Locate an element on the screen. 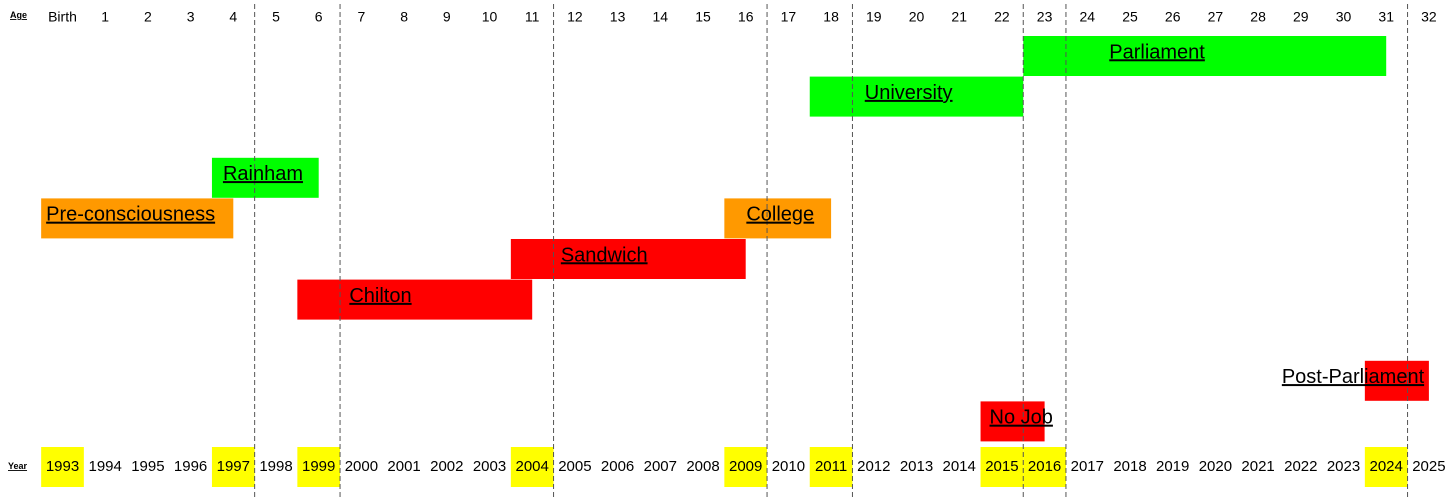 This screenshot has height=497, width=1456. period-bar-pre-consciousness is located at coordinates (137, 218).